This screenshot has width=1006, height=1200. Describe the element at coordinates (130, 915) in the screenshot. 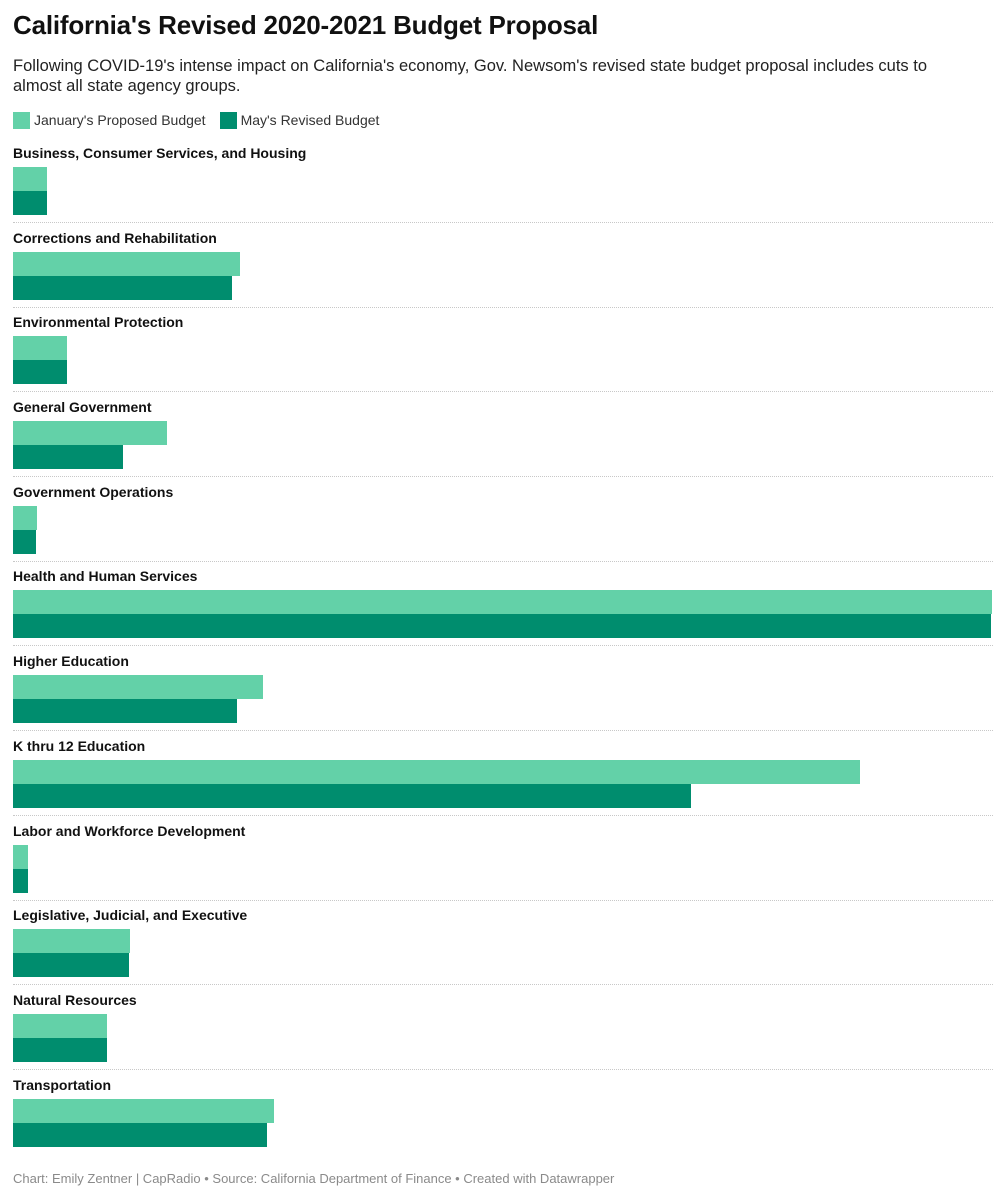

I see `category-label: Legislative, Judicial, and Executive` at that location.